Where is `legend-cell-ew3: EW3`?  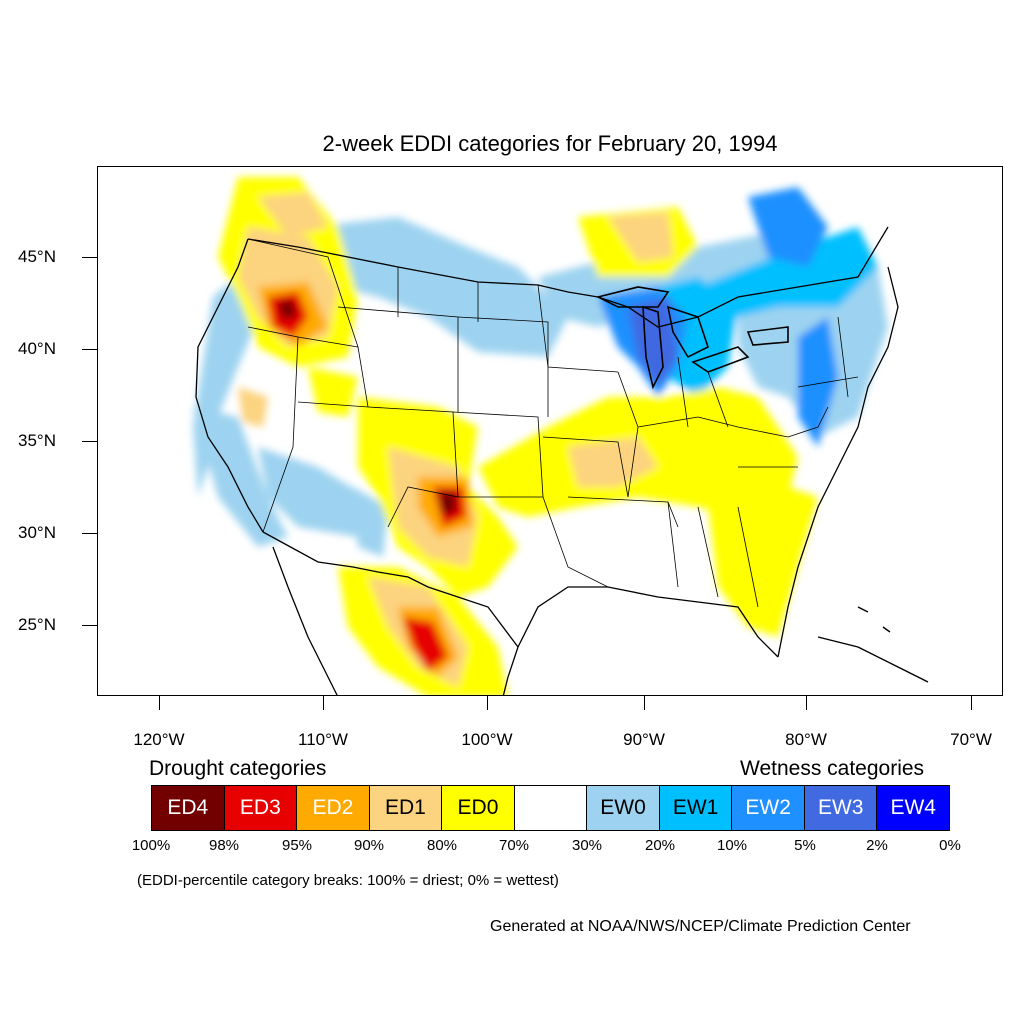
legend-cell-ew3: EW3 is located at coordinates (841, 808).